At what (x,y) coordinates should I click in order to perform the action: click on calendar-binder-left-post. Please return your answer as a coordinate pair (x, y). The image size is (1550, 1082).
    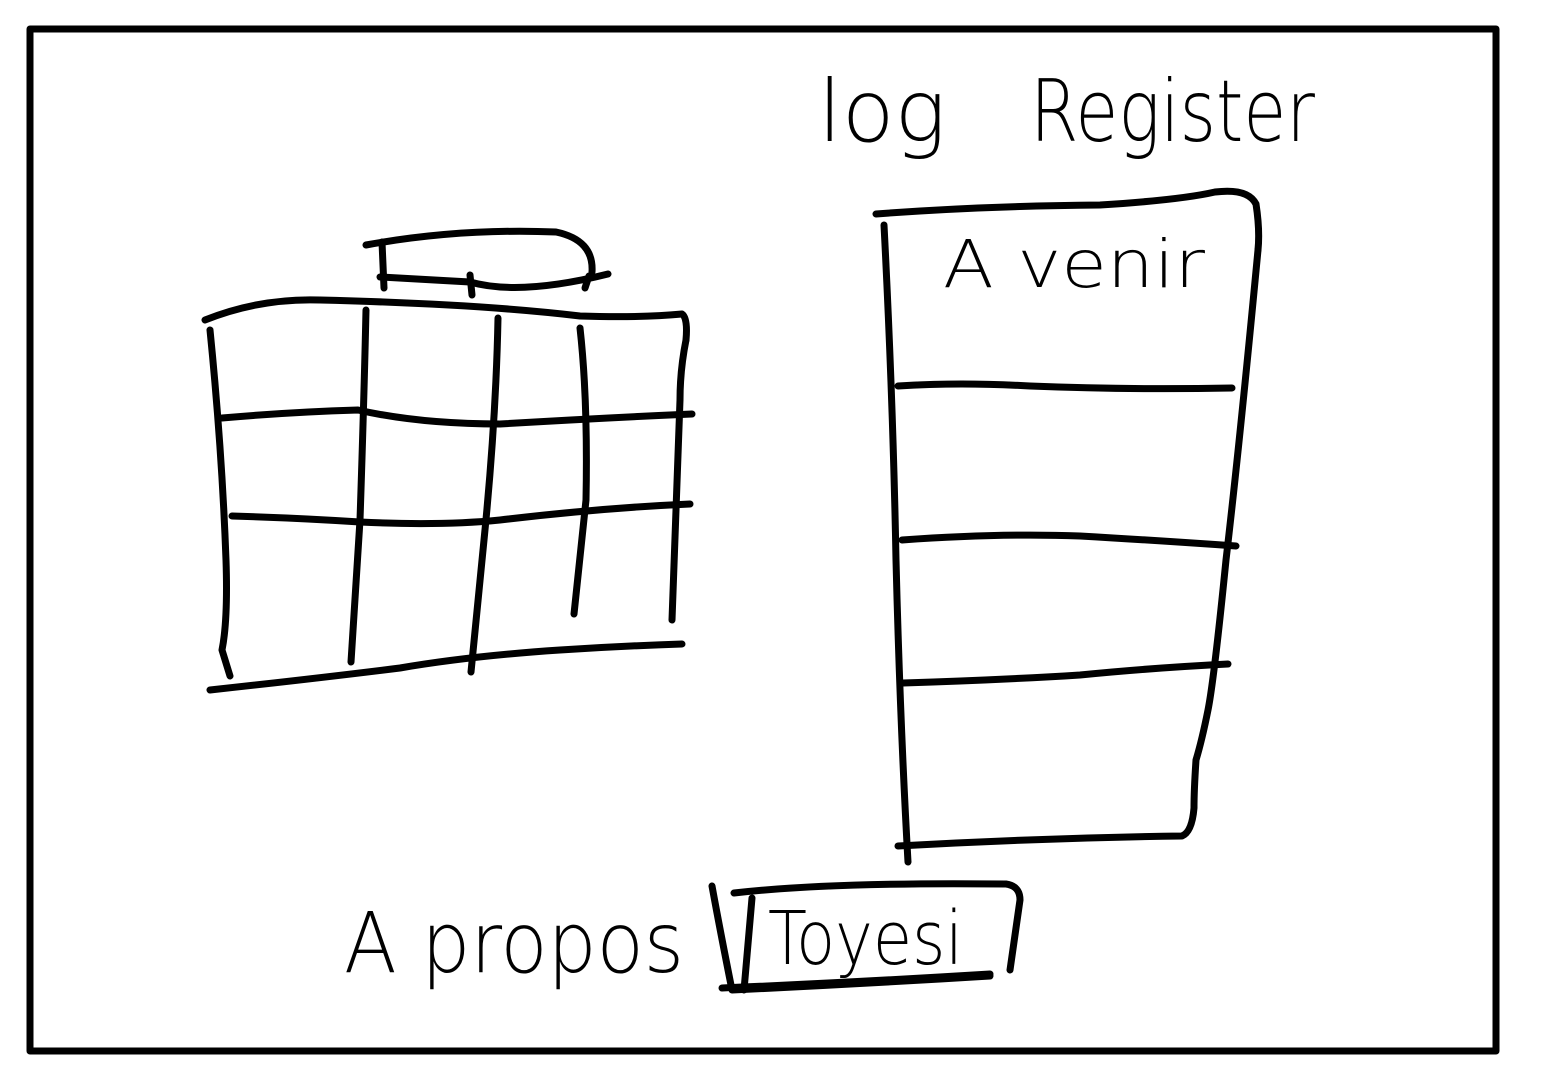
    Looking at the image, I should click on (383, 265).